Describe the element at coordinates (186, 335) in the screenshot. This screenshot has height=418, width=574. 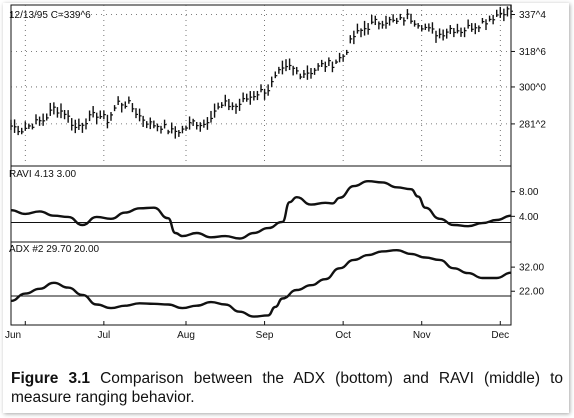
I see `x-month-label: Aug` at that location.